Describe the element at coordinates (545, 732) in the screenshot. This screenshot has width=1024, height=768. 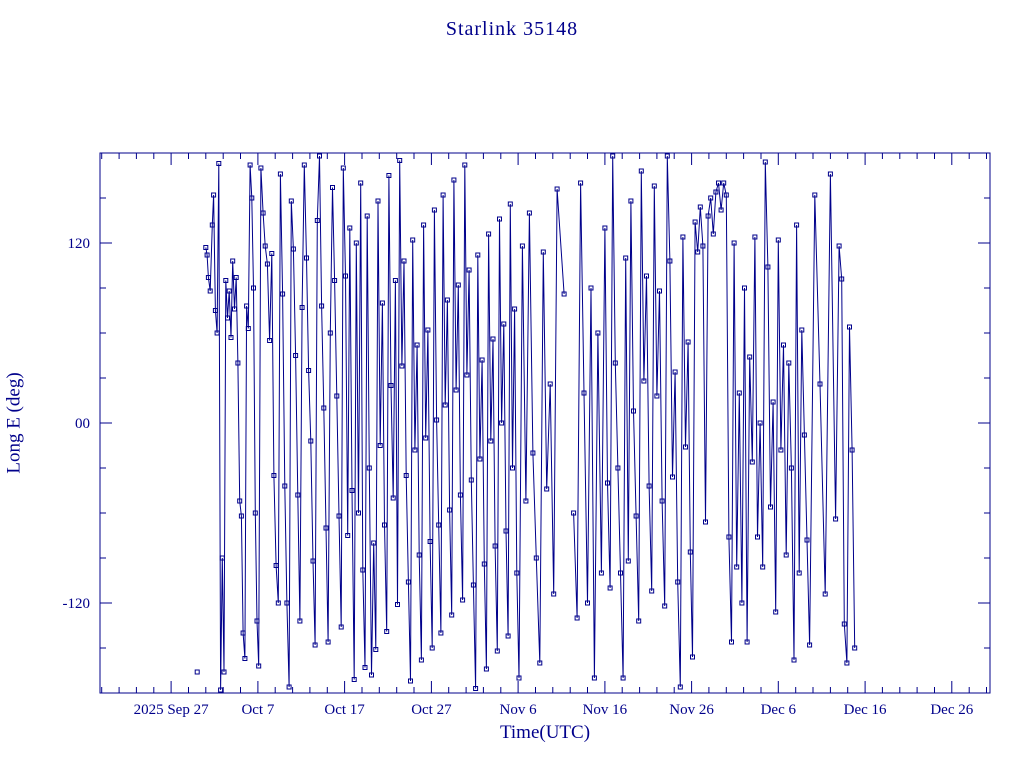
I see `x-axis-label: Time(UTC)` at that location.